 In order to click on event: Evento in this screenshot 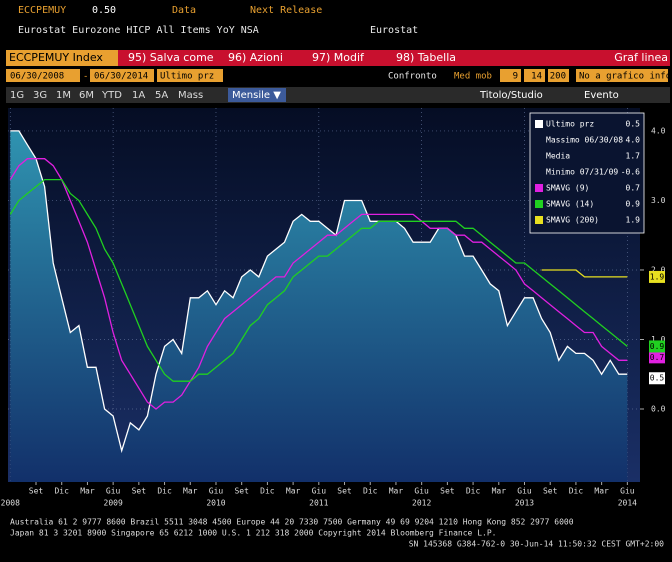, I will do `click(601, 95)`.